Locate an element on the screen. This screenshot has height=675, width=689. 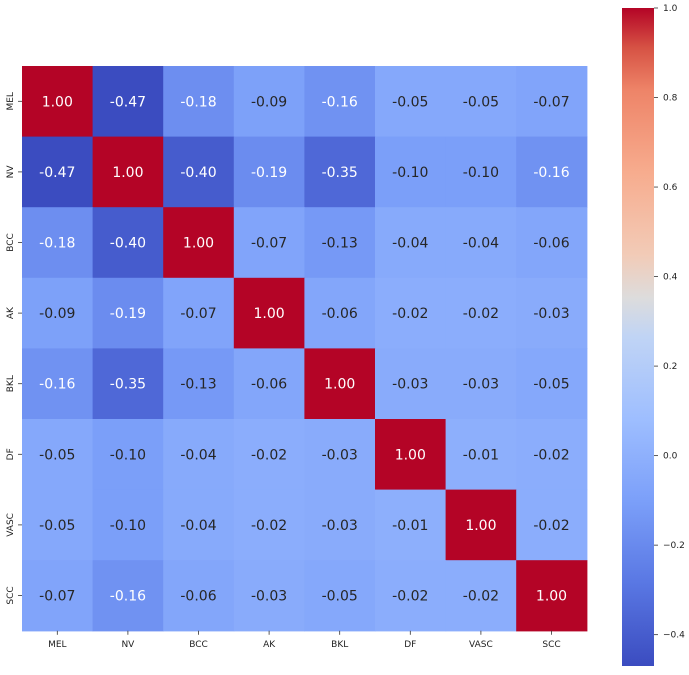
heatmap-cell-df-ak is located at coordinates (269, 455).